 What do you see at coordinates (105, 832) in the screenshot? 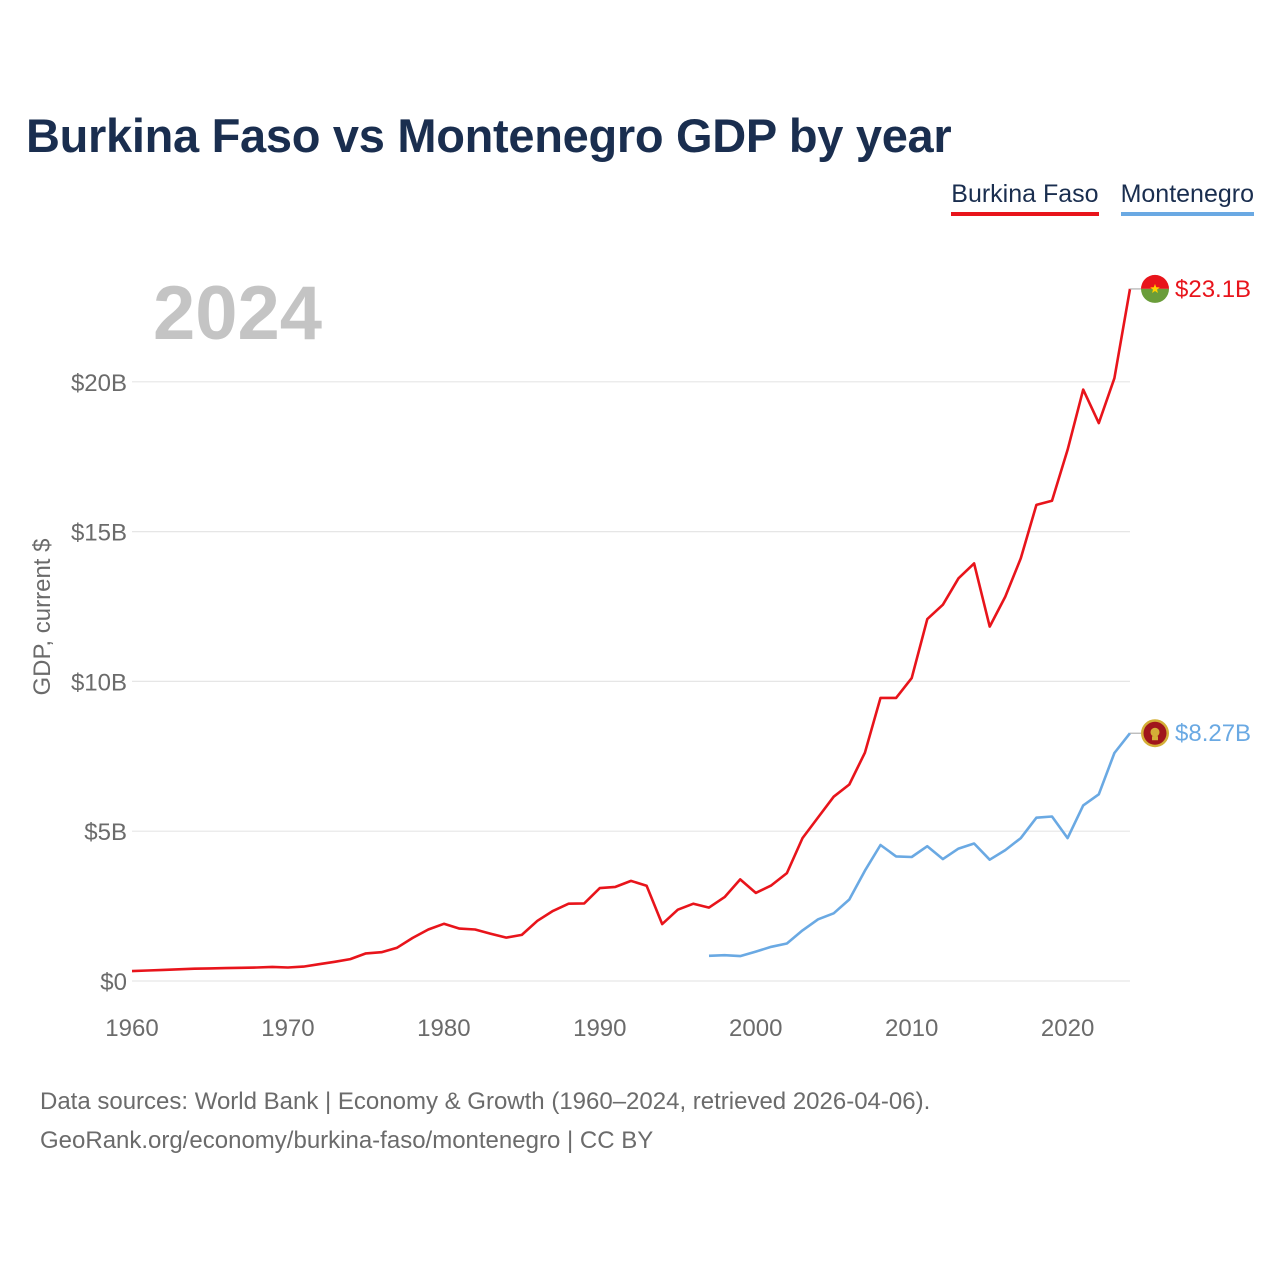
I see `y-tick-label: $5B` at bounding box center [105, 832].